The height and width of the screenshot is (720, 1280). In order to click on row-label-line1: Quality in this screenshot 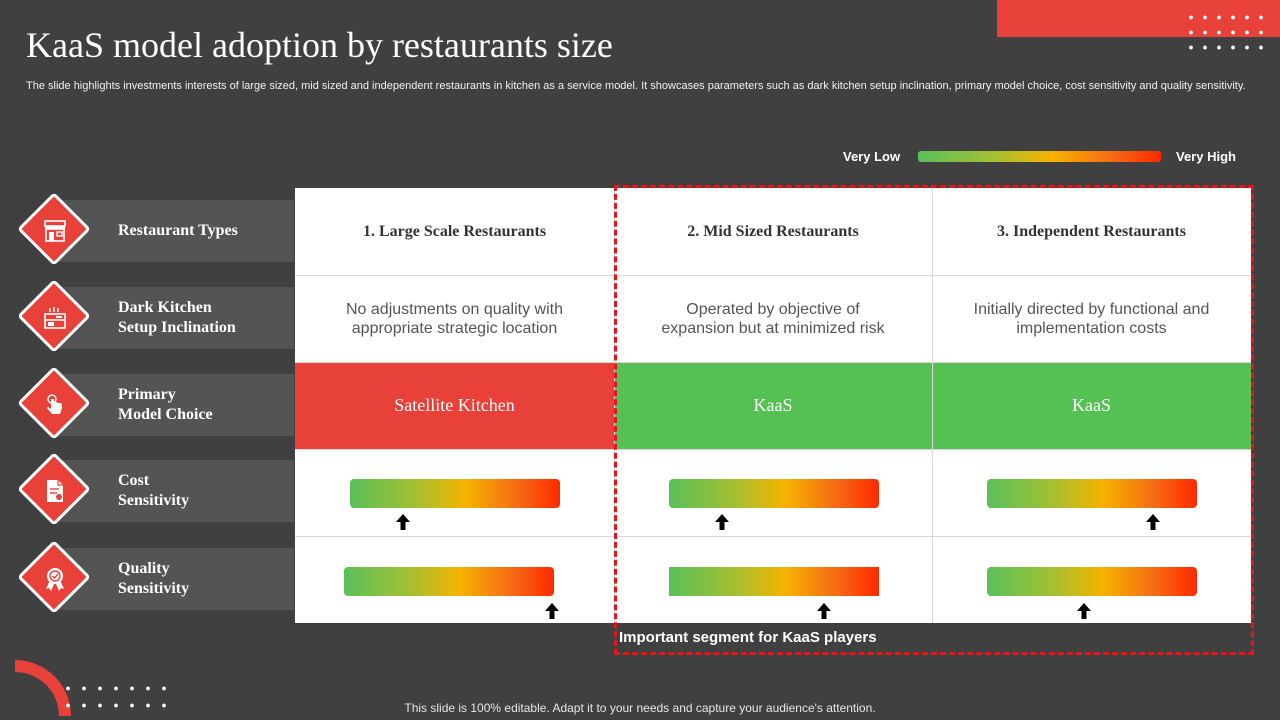, I will do `click(144, 568)`.